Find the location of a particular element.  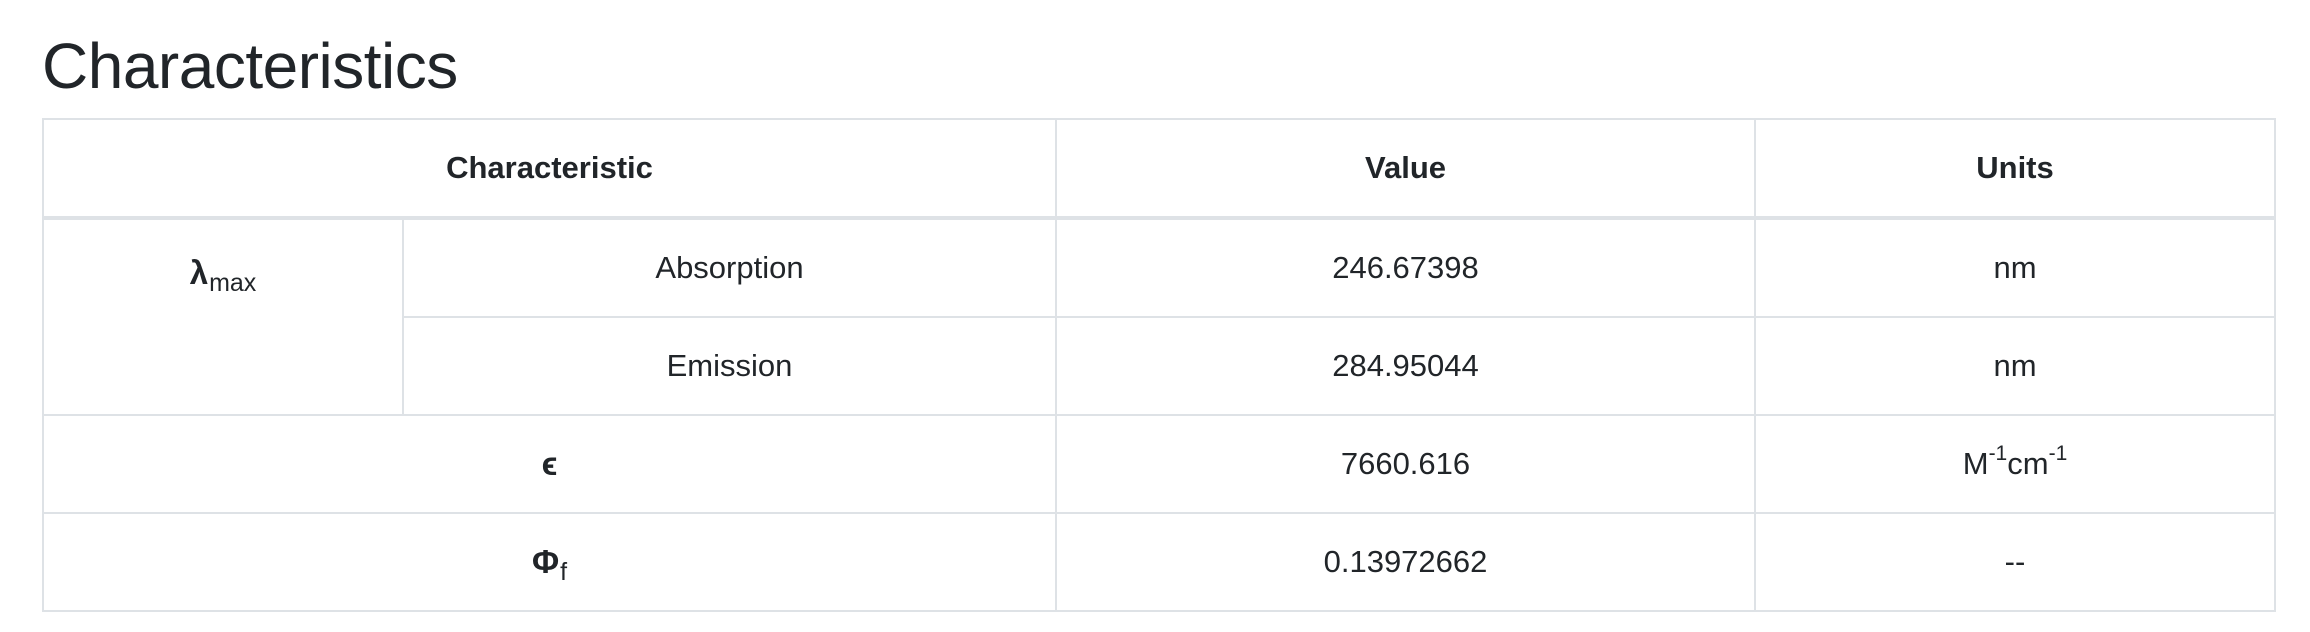

unit-molar: M is located at coordinates (1975, 463).